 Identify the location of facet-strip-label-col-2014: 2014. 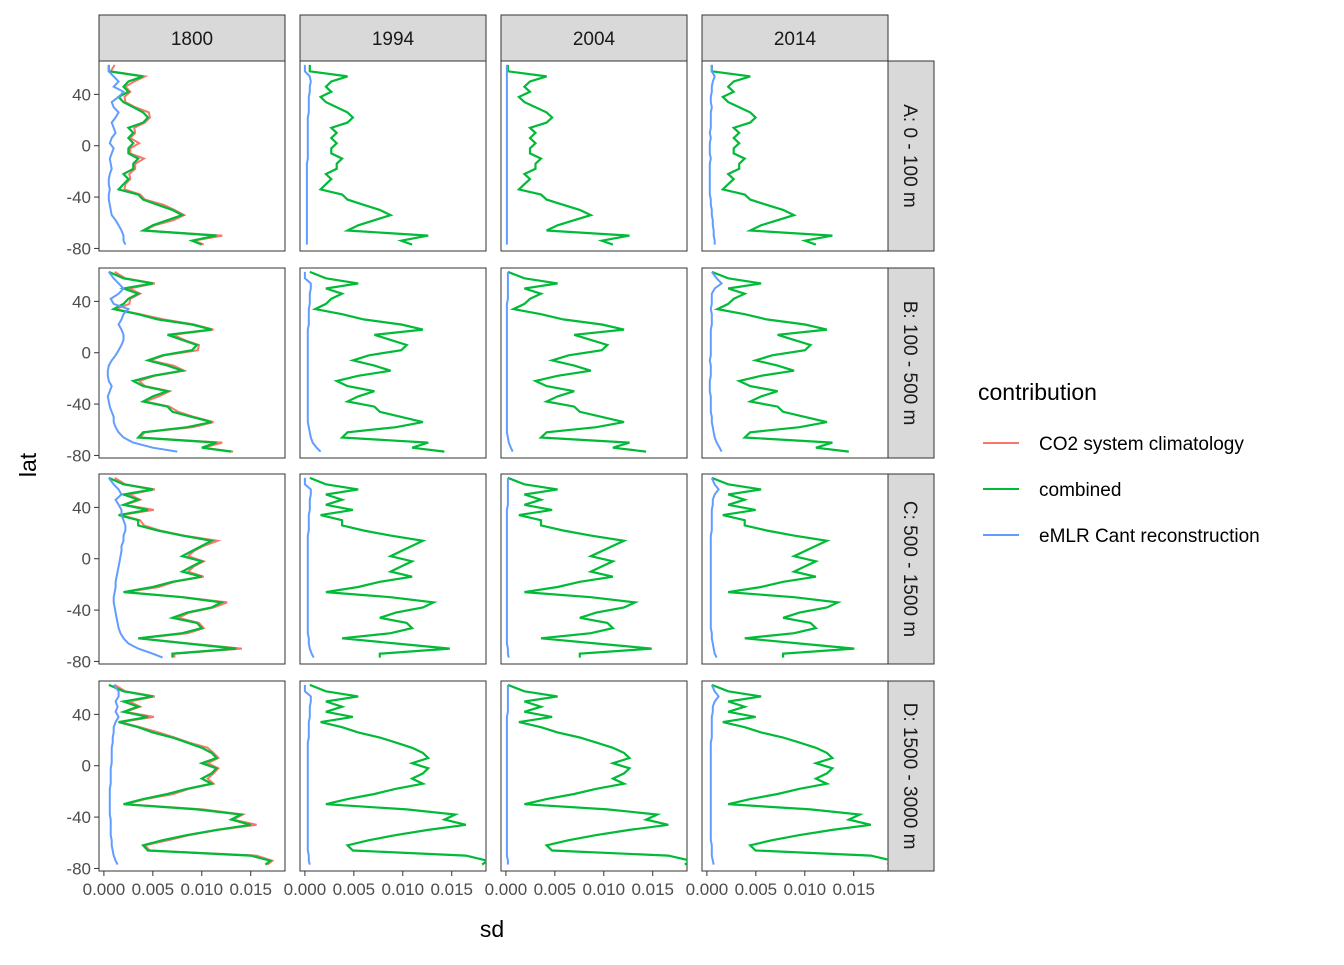
(795, 39).